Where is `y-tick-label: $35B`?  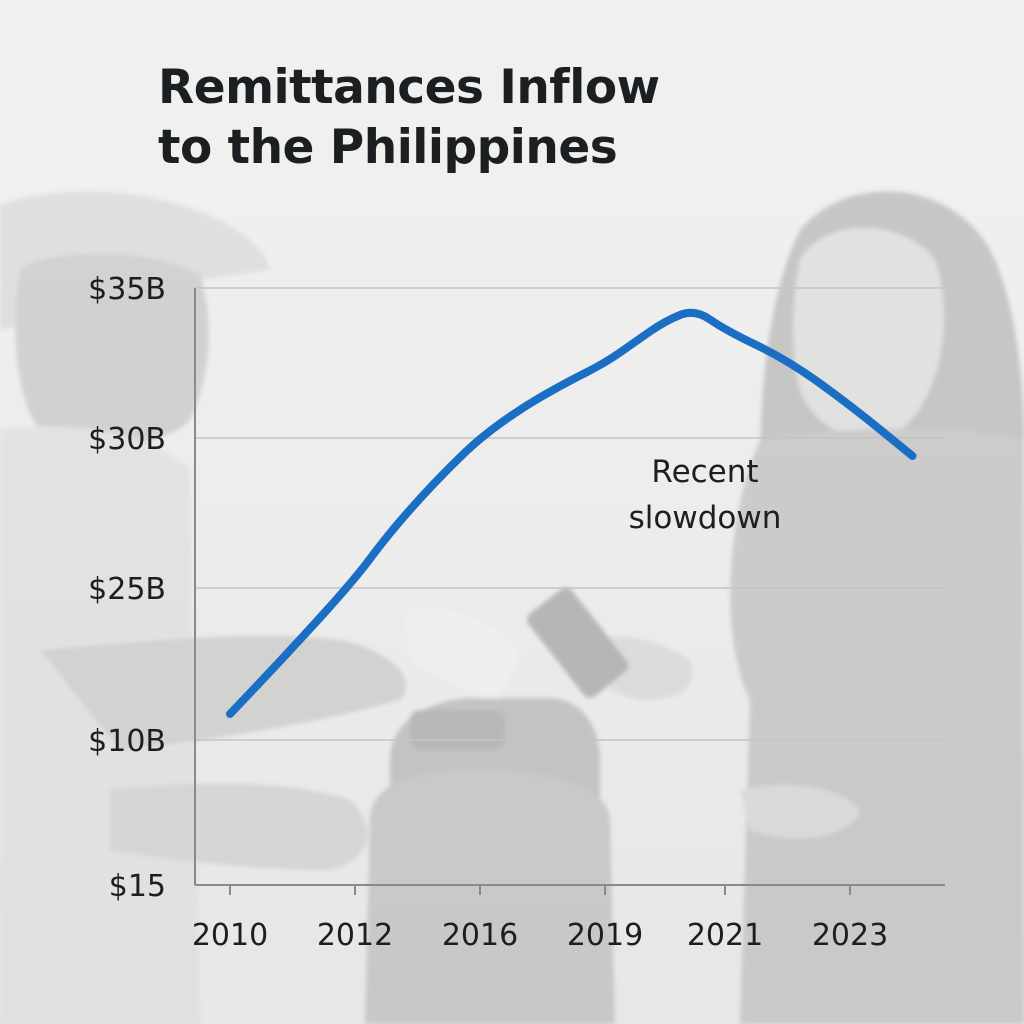
y-tick-label: $35B is located at coordinates (127, 289).